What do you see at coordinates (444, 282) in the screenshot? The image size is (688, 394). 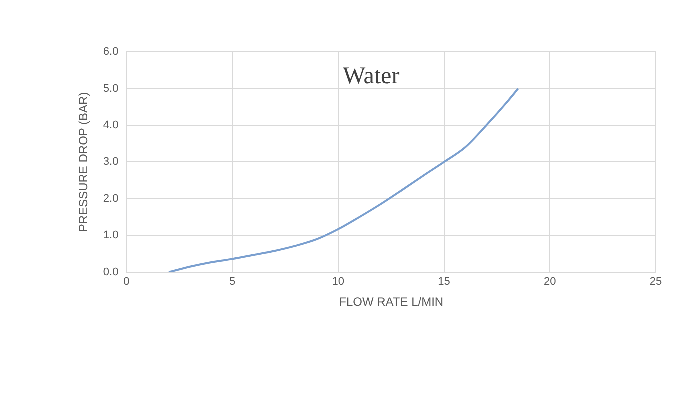 I see `x-tick-label: 15` at bounding box center [444, 282].